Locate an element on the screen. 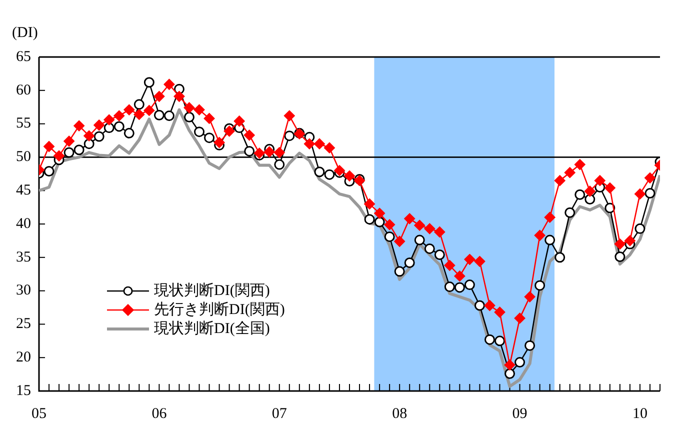 The width and height of the screenshot is (674, 441). x-tick-label: 10 is located at coordinates (640, 414).